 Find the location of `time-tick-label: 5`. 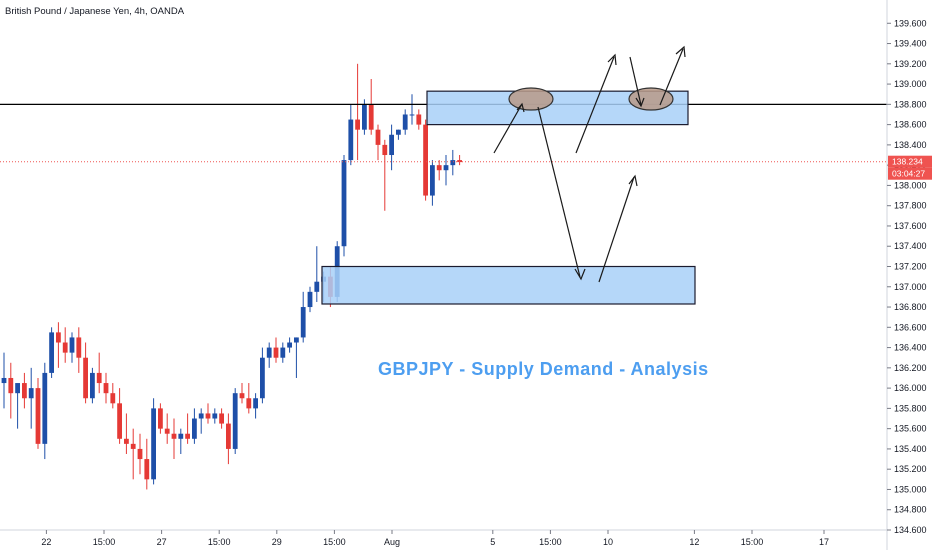

time-tick-label: 5 is located at coordinates (492, 542).